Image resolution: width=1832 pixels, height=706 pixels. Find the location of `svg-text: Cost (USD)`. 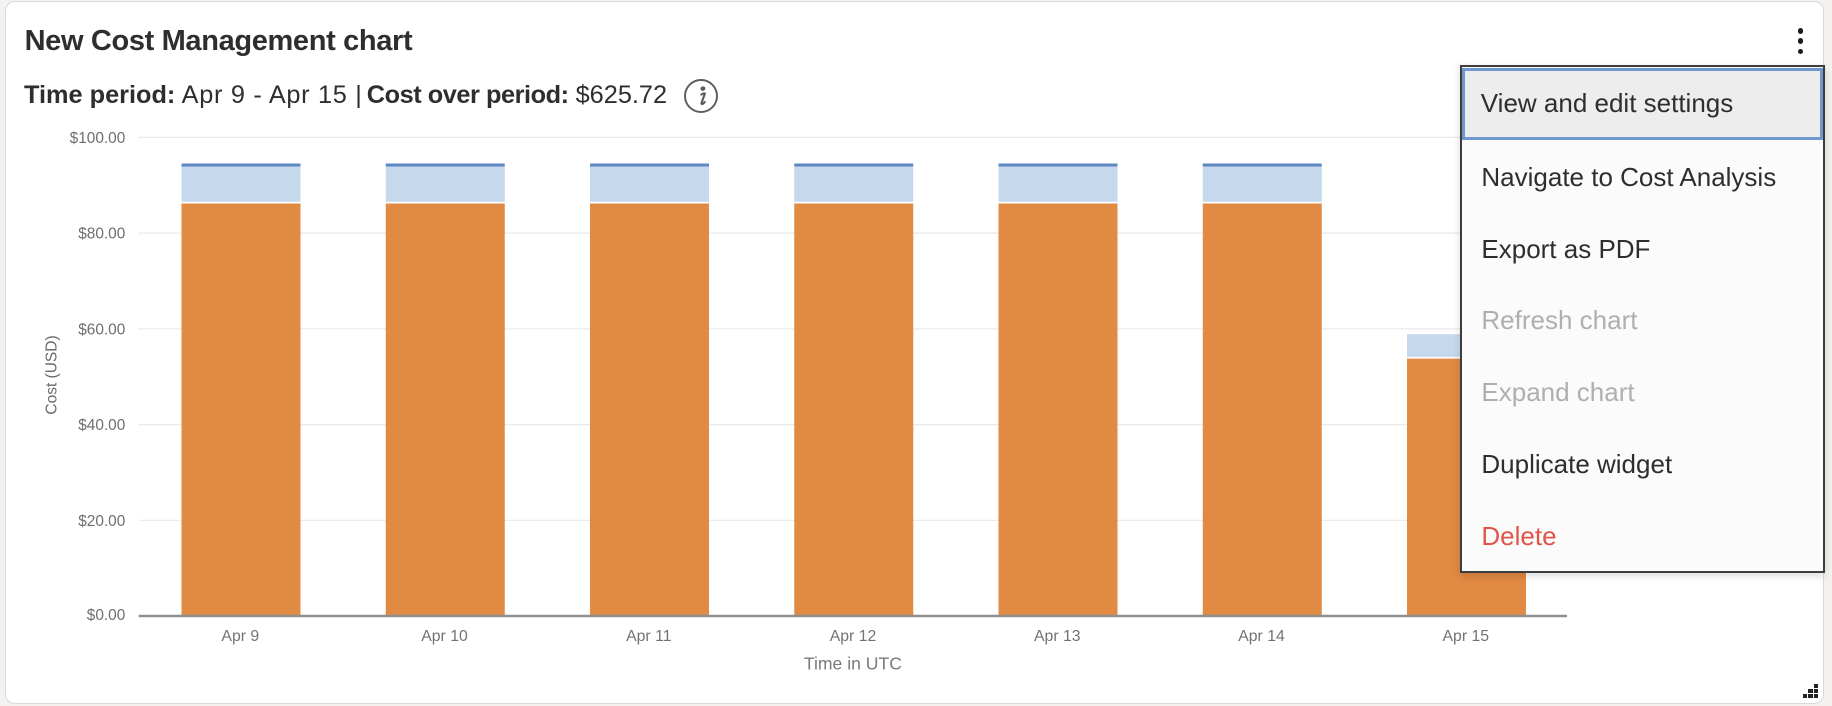

svg-text: Cost (USD) is located at coordinates (52, 374).